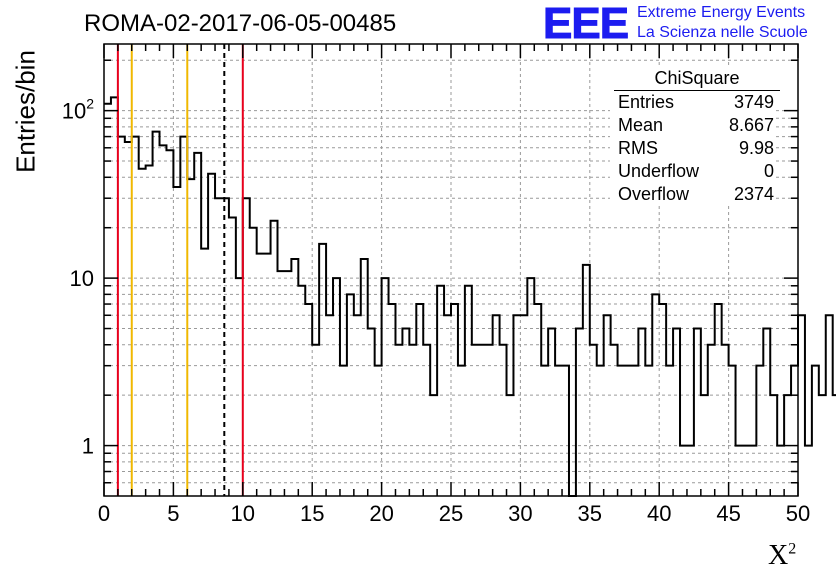  Describe the element at coordinates (104, 513) in the screenshot. I see `x-tick-label: 0` at that location.